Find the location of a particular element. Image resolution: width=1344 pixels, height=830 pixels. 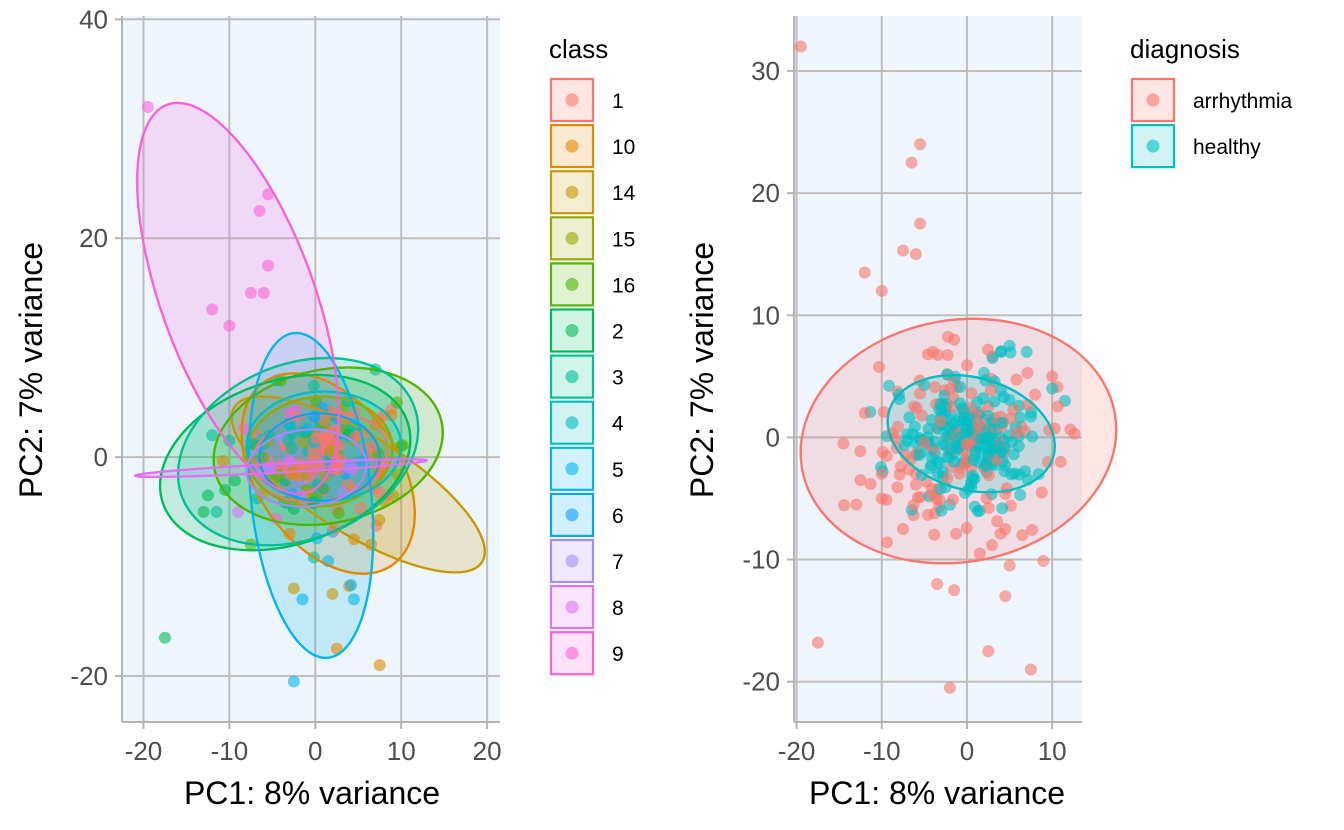

right-x-tick-label: -10 is located at coordinates (882, 751).